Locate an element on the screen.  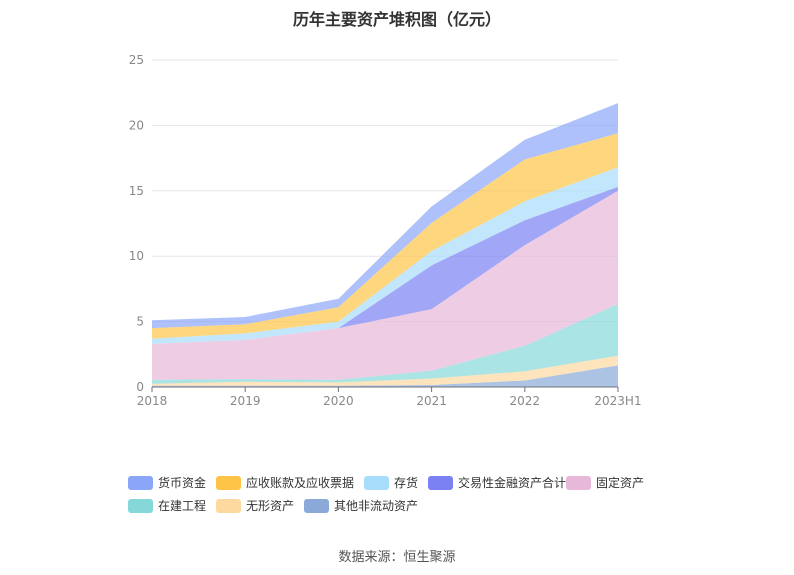
y-tick-label: 20 is located at coordinates (136, 125).